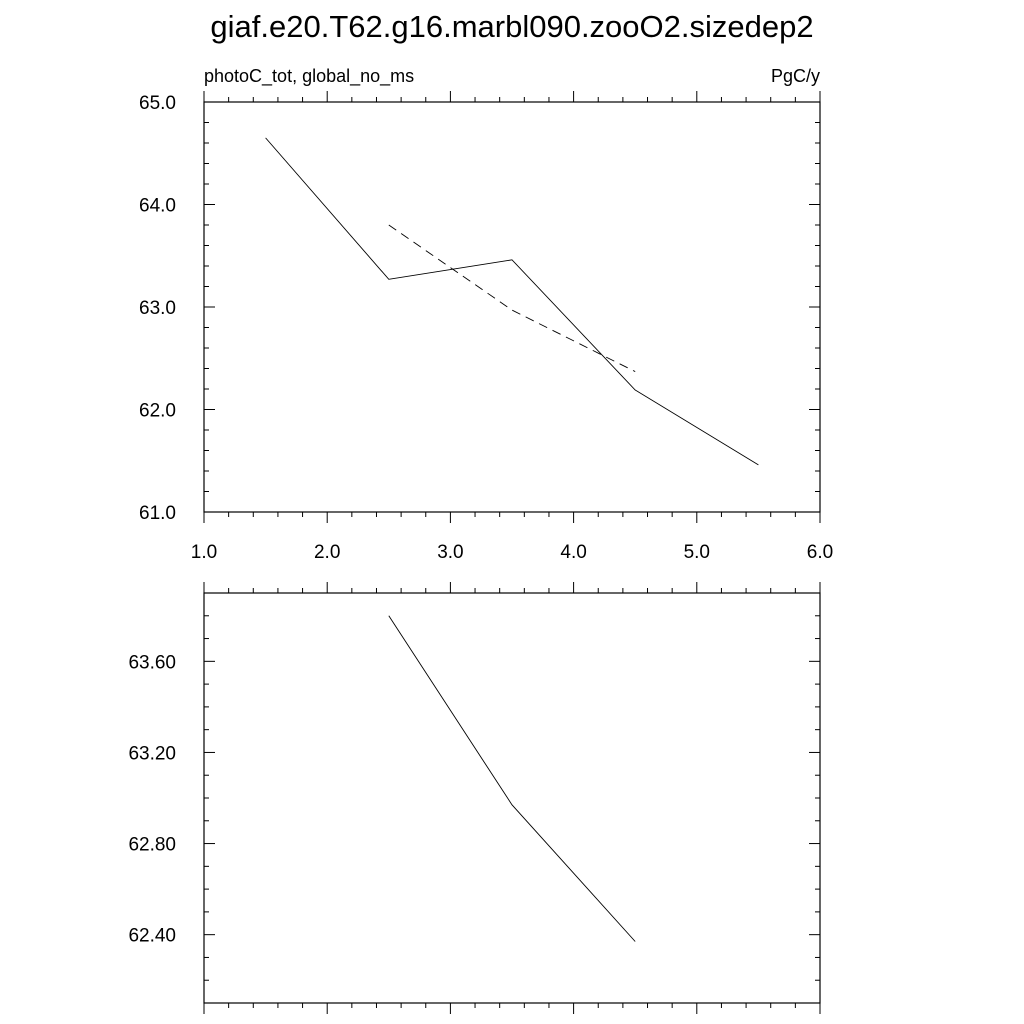 The width and height of the screenshot is (1024, 1024). What do you see at coordinates (157, 103) in the screenshot?
I see `y-tick-label: 65.0` at bounding box center [157, 103].